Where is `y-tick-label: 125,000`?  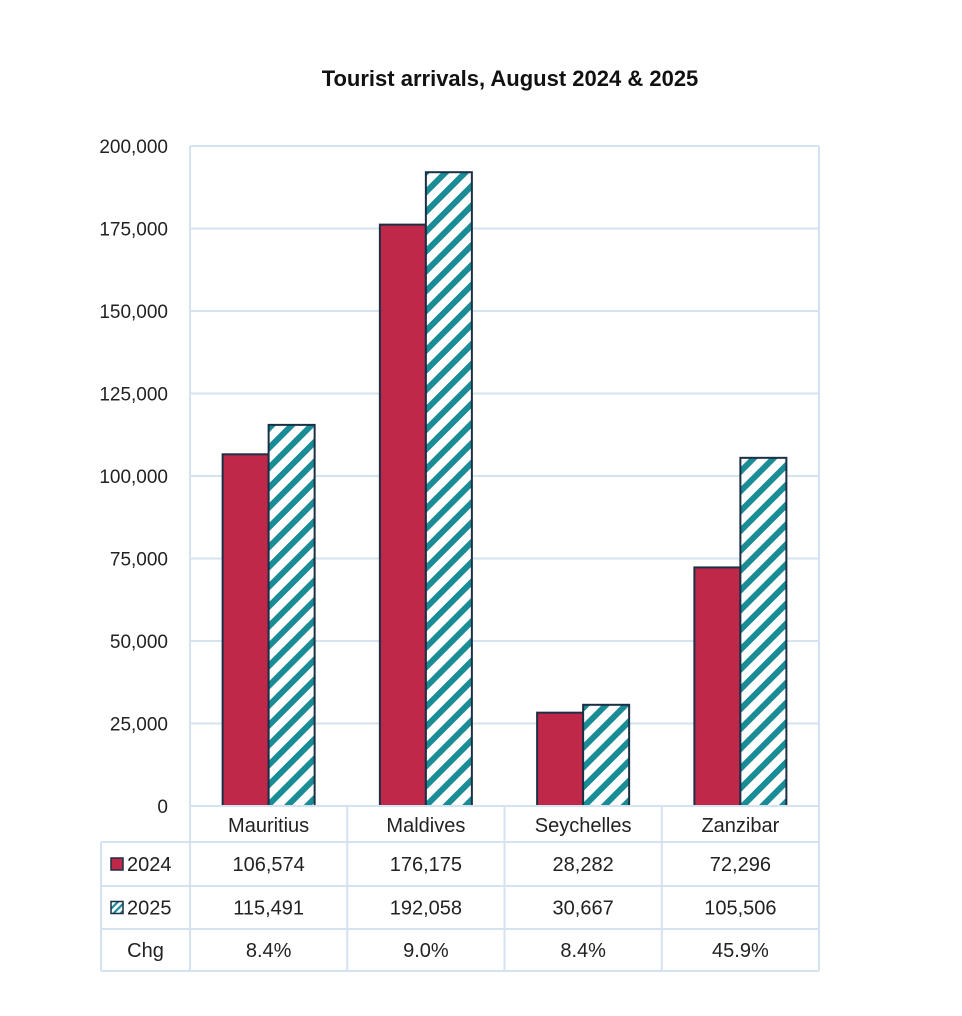
y-tick-label: 125,000 is located at coordinates (133, 395).